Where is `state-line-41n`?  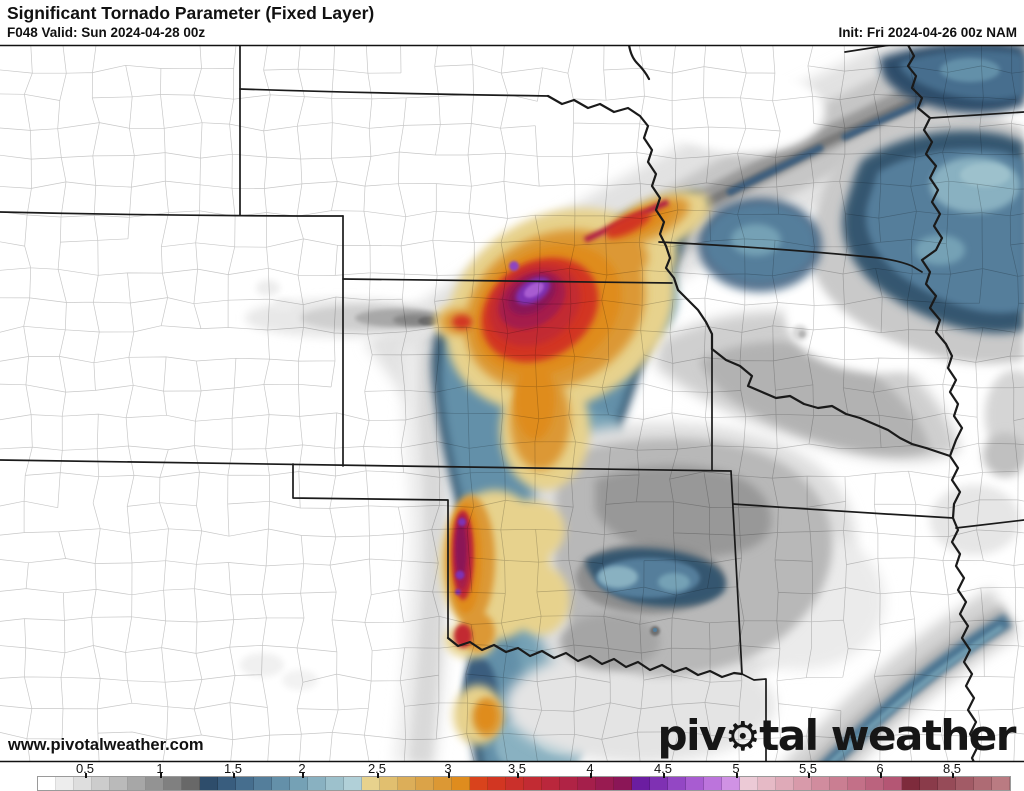 state-line-41n is located at coordinates (172, 214).